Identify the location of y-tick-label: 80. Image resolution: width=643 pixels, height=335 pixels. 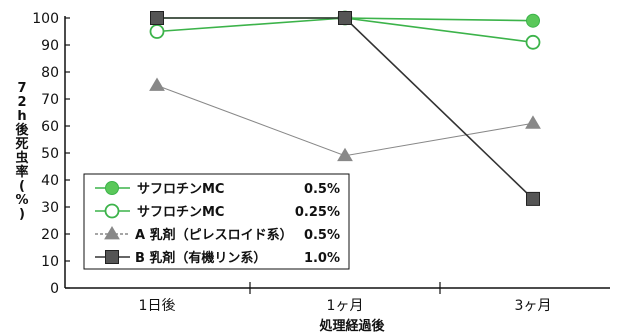
(50, 73).